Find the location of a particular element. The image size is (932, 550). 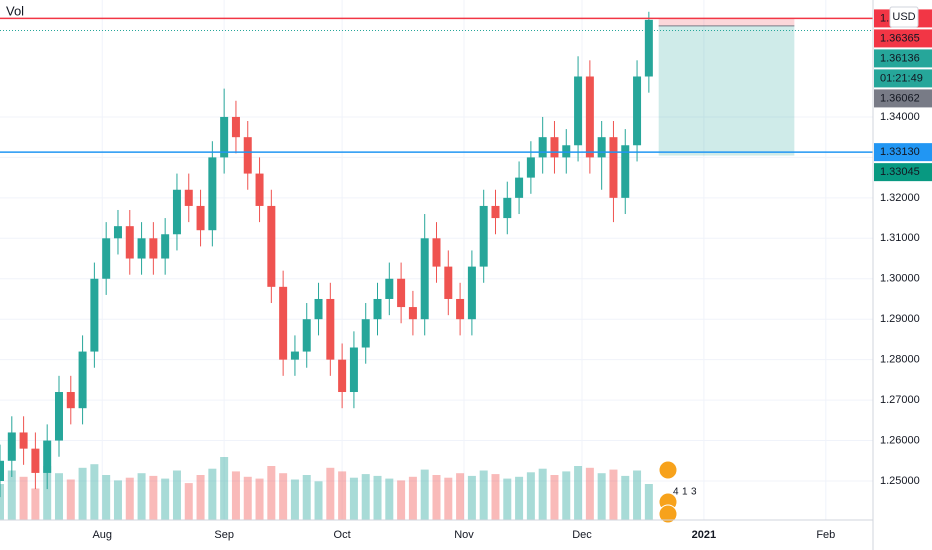

target-zone is located at coordinates (726, 90).